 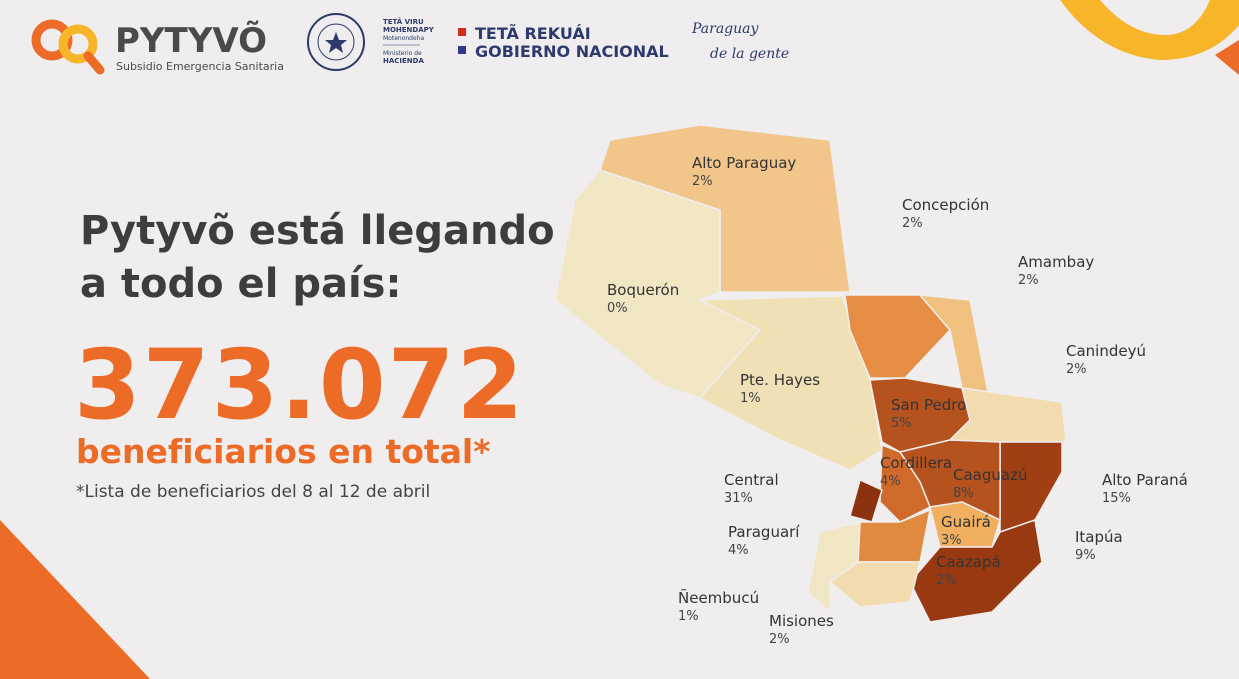 I want to click on region-share: 15%, so click(x=1116, y=498).